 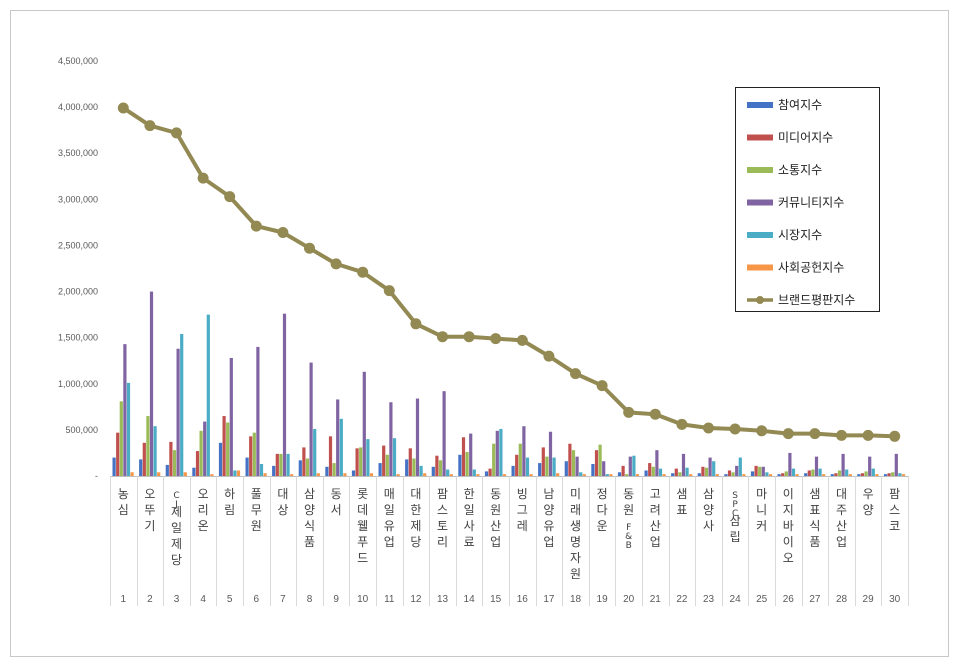 I want to click on category-label: C J제 일 제 당, so click(x=176, y=529).